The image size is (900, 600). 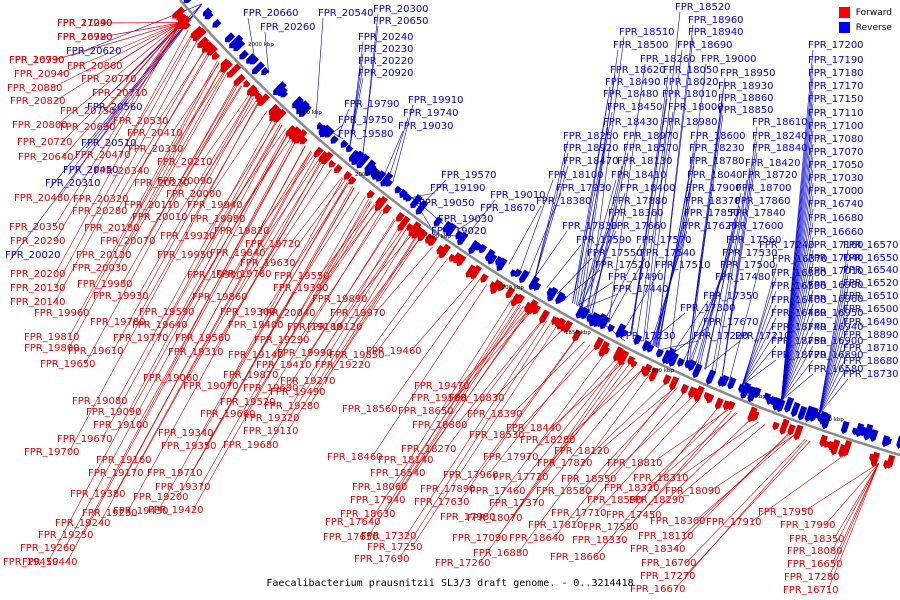 I want to click on reverse-gene-label: FPR_18490, so click(x=633, y=82).